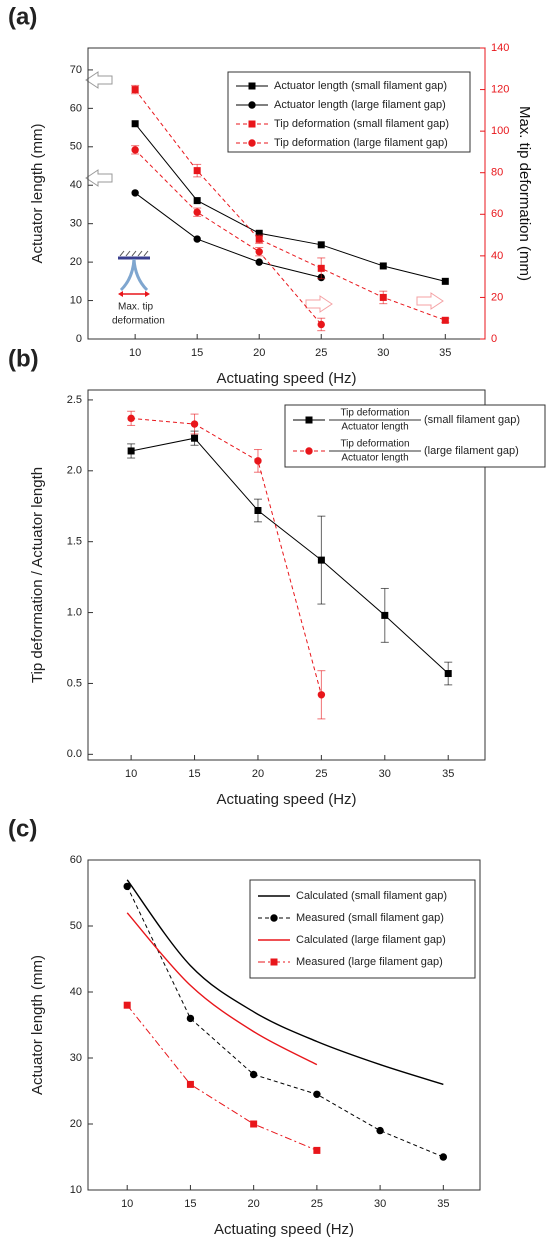  What do you see at coordinates (524, 193) in the screenshot?
I see `y2-axis-label: Max. tip deformation (mm)` at bounding box center [524, 193].